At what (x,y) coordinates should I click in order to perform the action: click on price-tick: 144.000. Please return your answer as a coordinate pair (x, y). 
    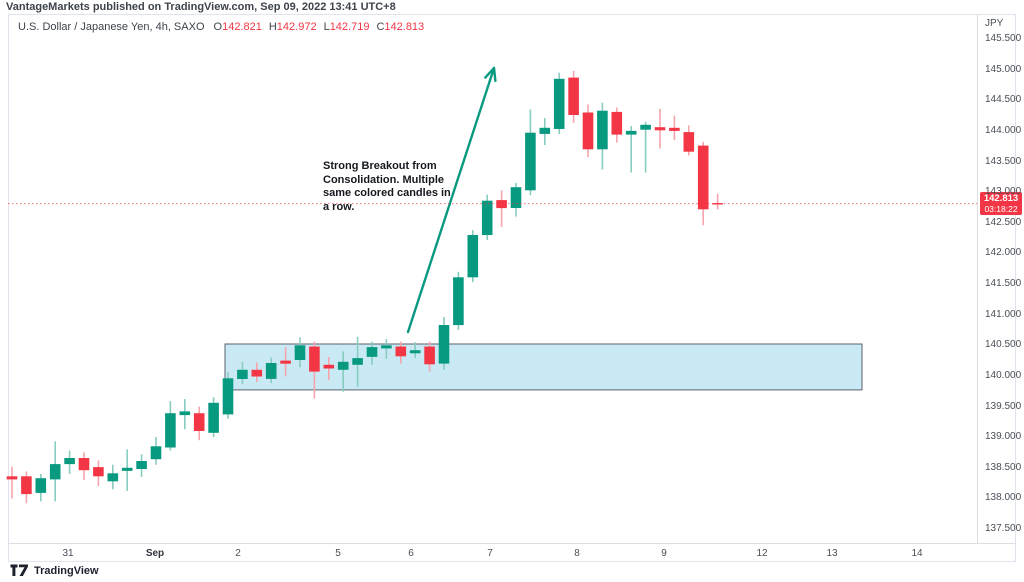
    Looking at the image, I should click on (1003, 130).